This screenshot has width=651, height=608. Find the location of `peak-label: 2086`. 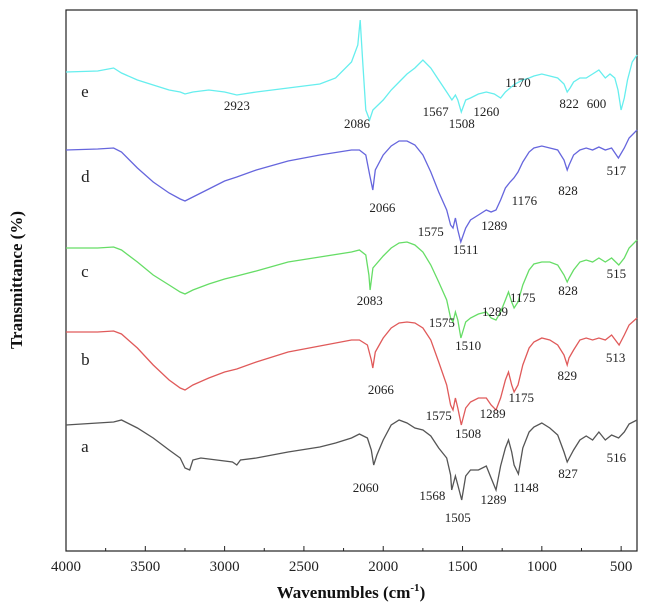

peak-label: 2086 is located at coordinates (357, 123).